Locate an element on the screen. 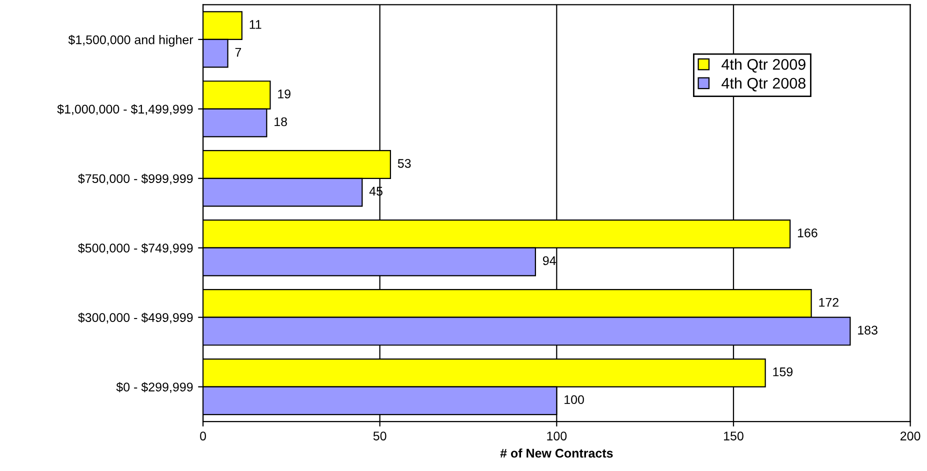 The height and width of the screenshot is (471, 927). data-label: 183 is located at coordinates (868, 330).